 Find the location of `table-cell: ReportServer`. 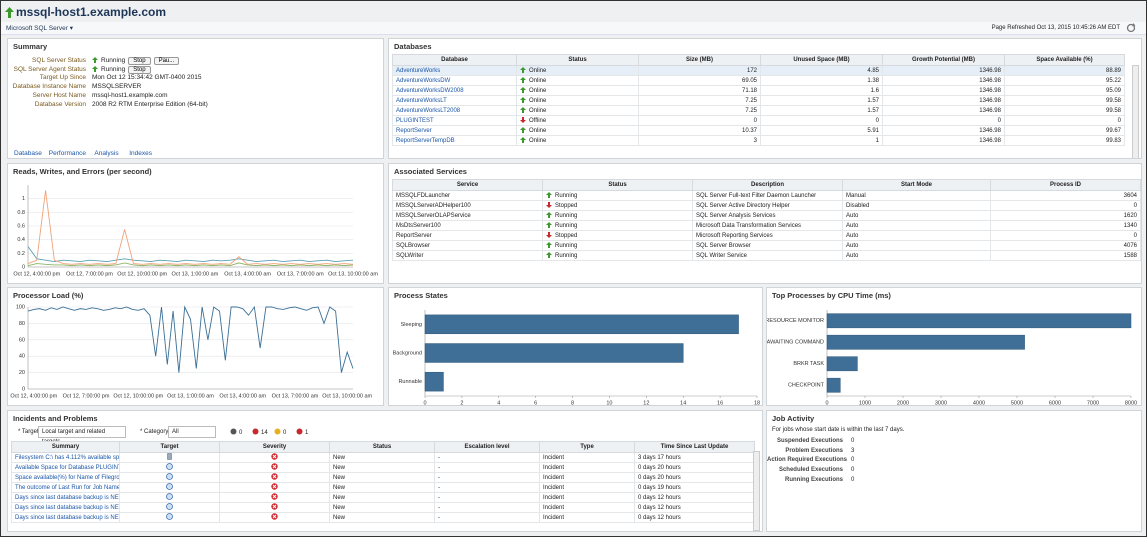

table-cell: ReportServer is located at coordinates (467, 235).